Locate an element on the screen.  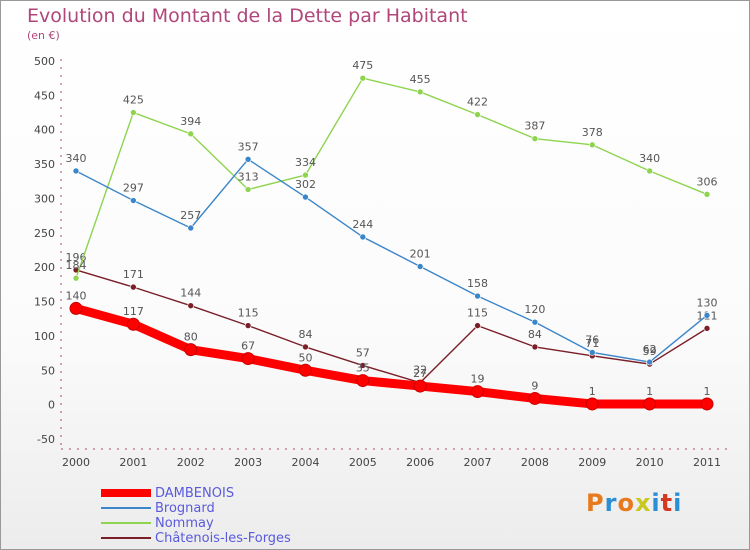
legend-item-dambenois: DAMBENOIS is located at coordinates (231, 493).